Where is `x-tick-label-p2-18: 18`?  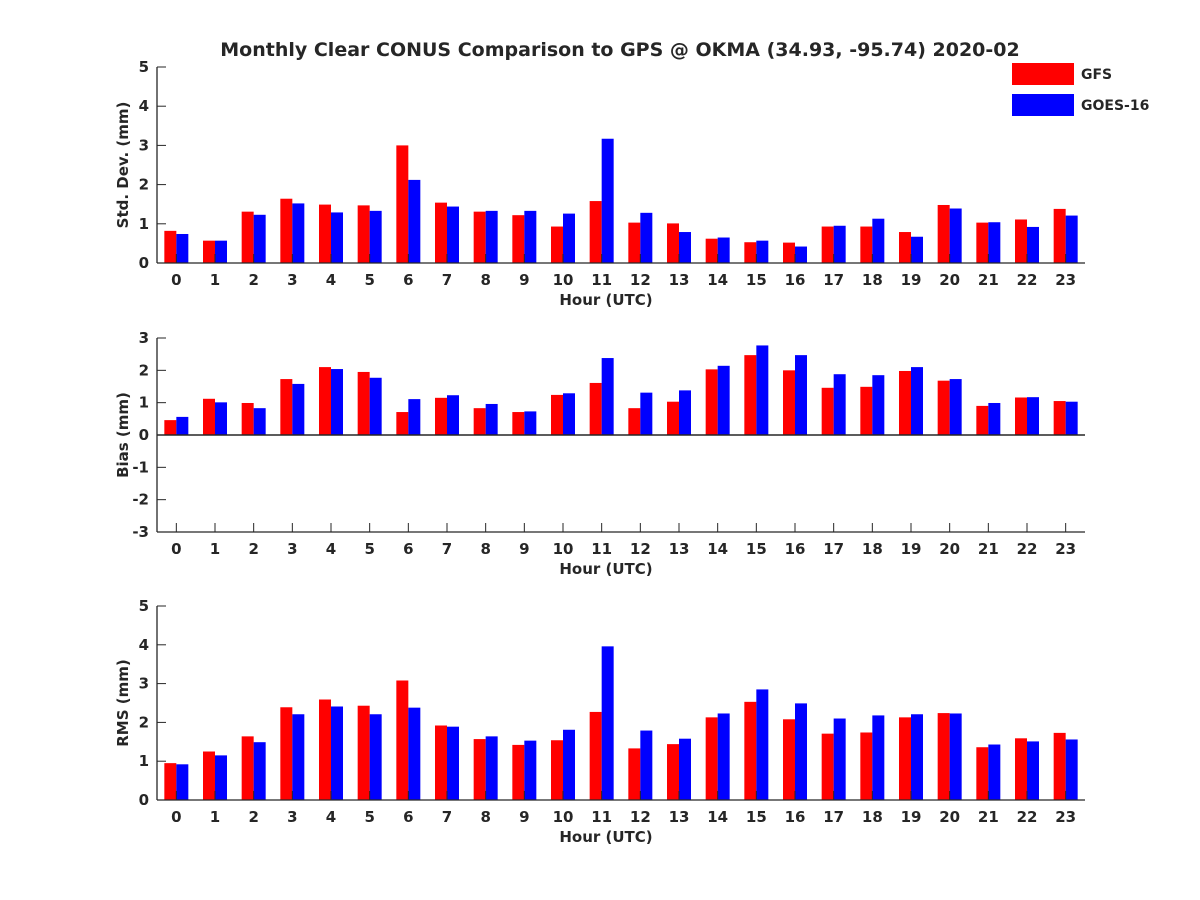 x-tick-label-p2-18: 18 is located at coordinates (872, 817).